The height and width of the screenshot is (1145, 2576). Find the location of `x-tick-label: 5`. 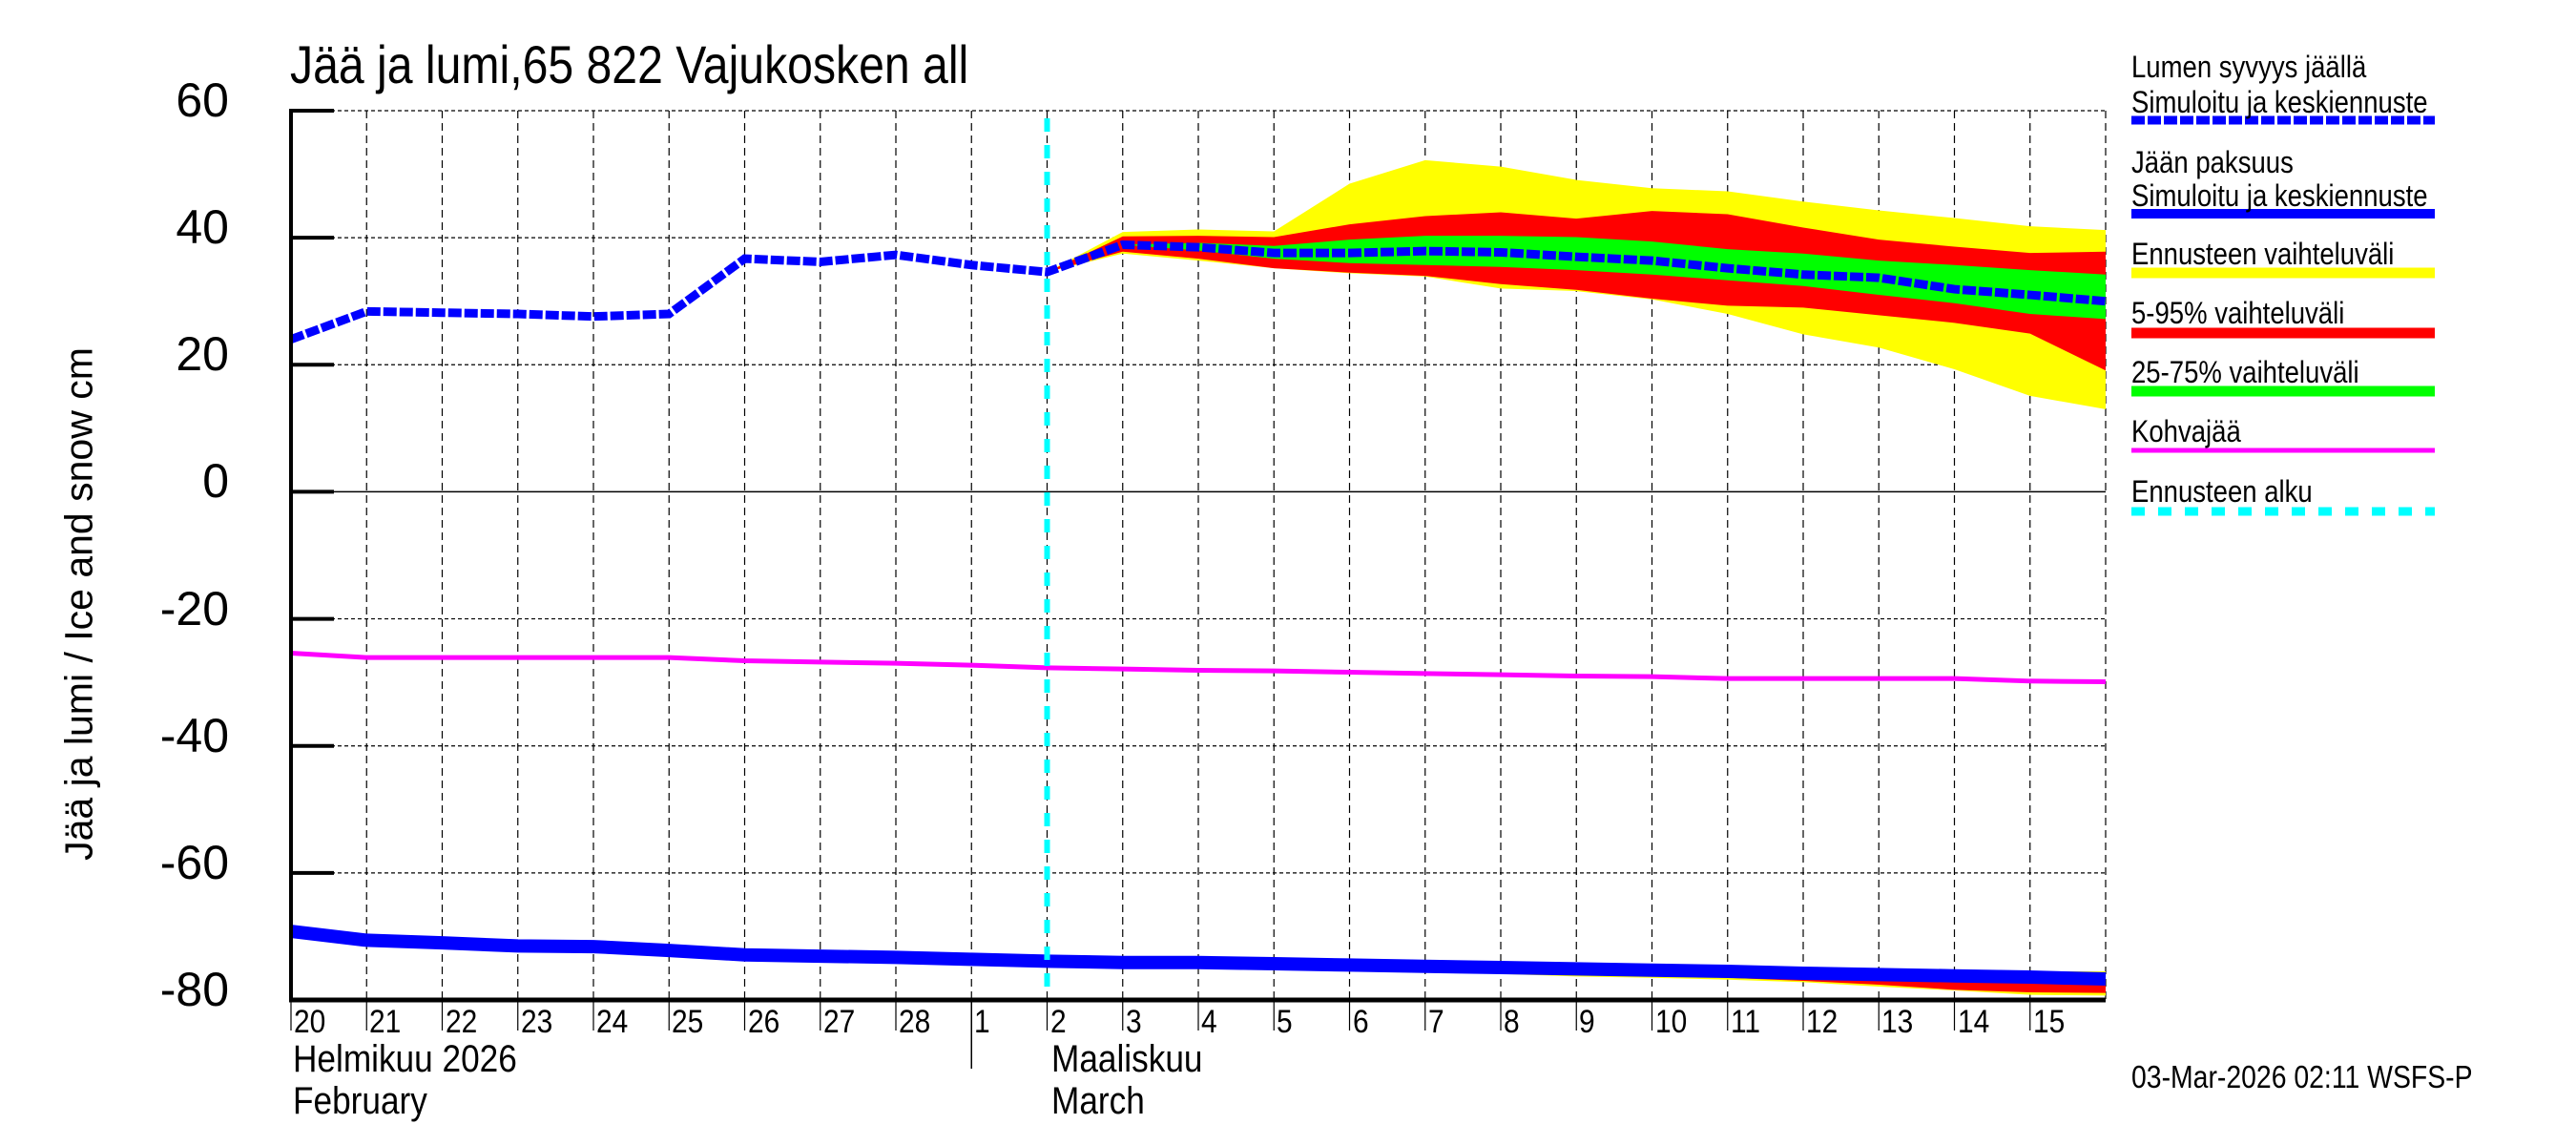

x-tick-label: 5 is located at coordinates (1285, 1022).